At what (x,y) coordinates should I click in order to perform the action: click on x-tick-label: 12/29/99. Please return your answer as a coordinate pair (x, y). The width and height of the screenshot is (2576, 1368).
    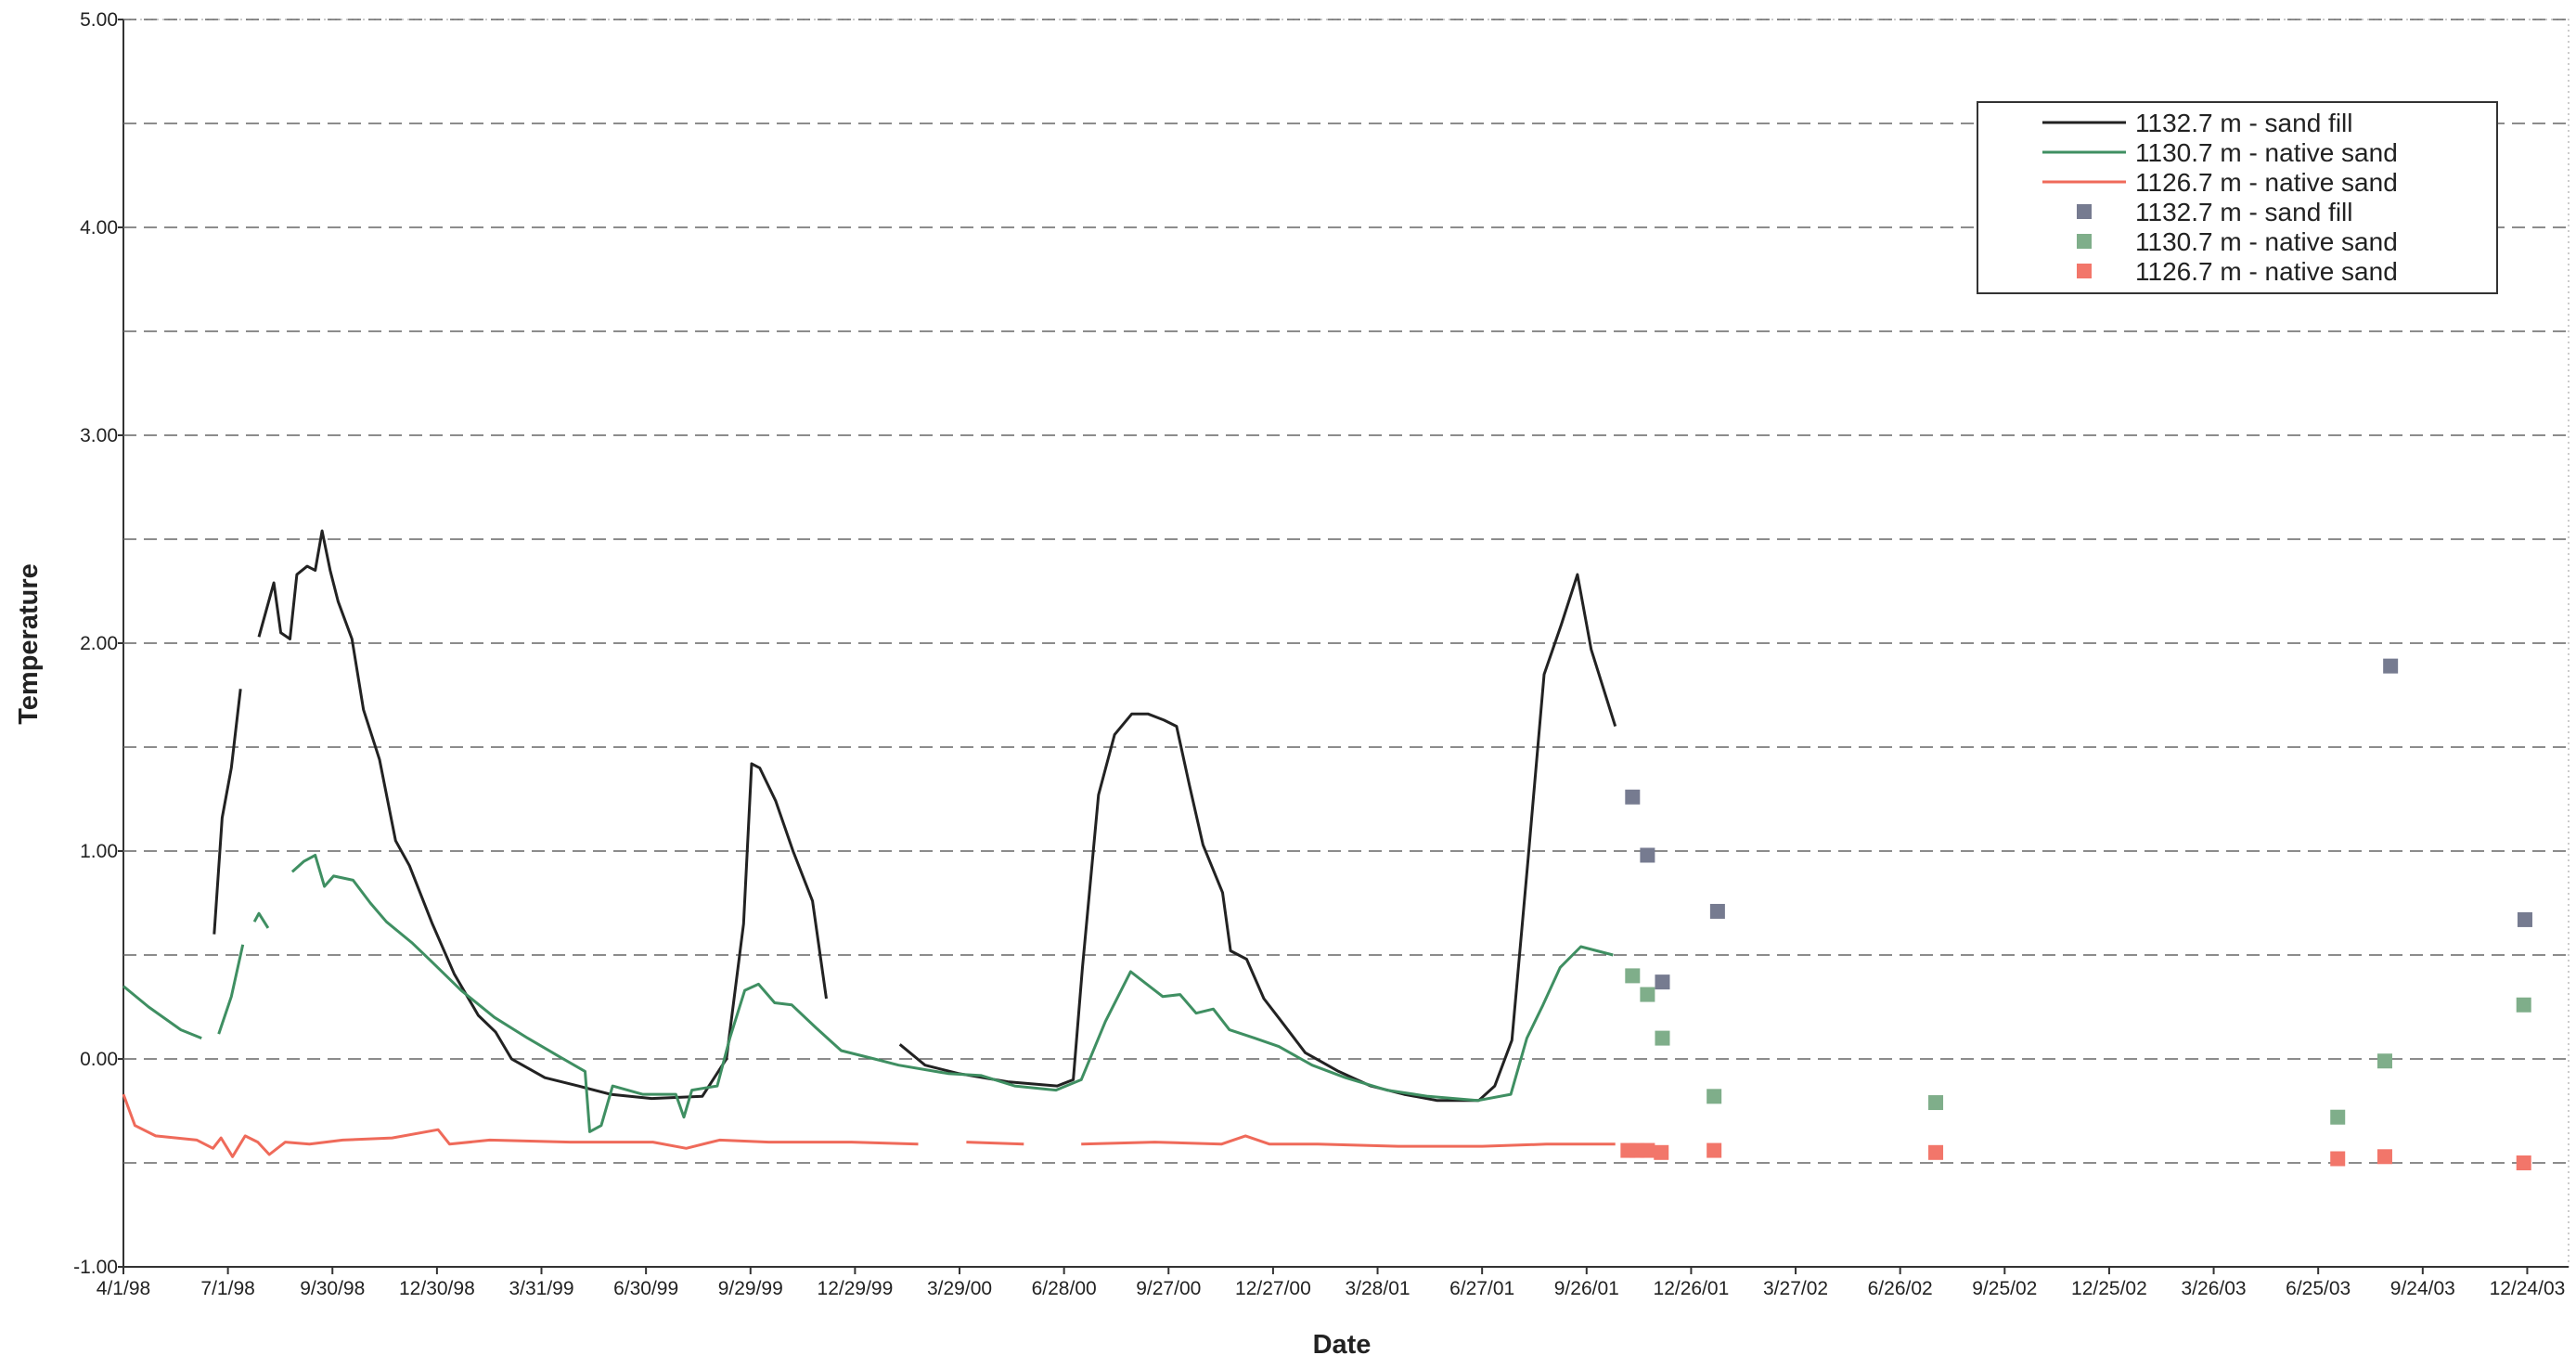
    Looking at the image, I should click on (856, 1288).